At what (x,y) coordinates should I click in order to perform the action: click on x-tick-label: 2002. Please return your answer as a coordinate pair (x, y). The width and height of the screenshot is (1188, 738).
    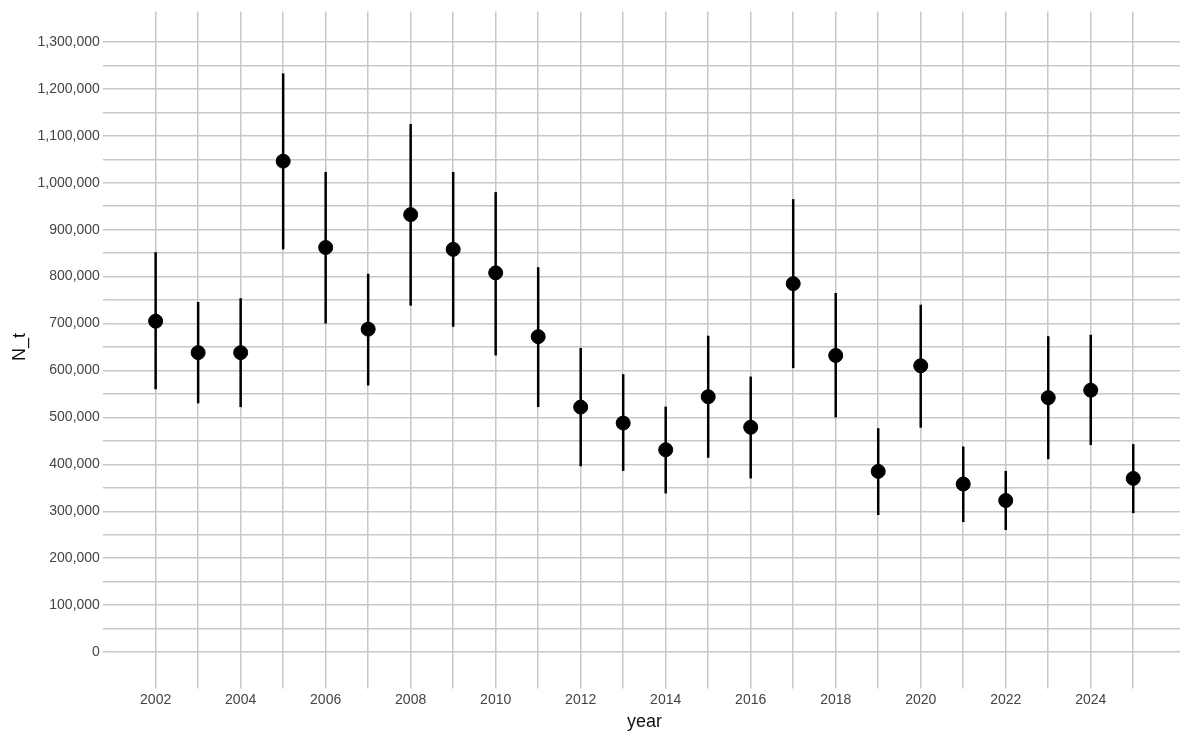
    Looking at the image, I should click on (156, 698).